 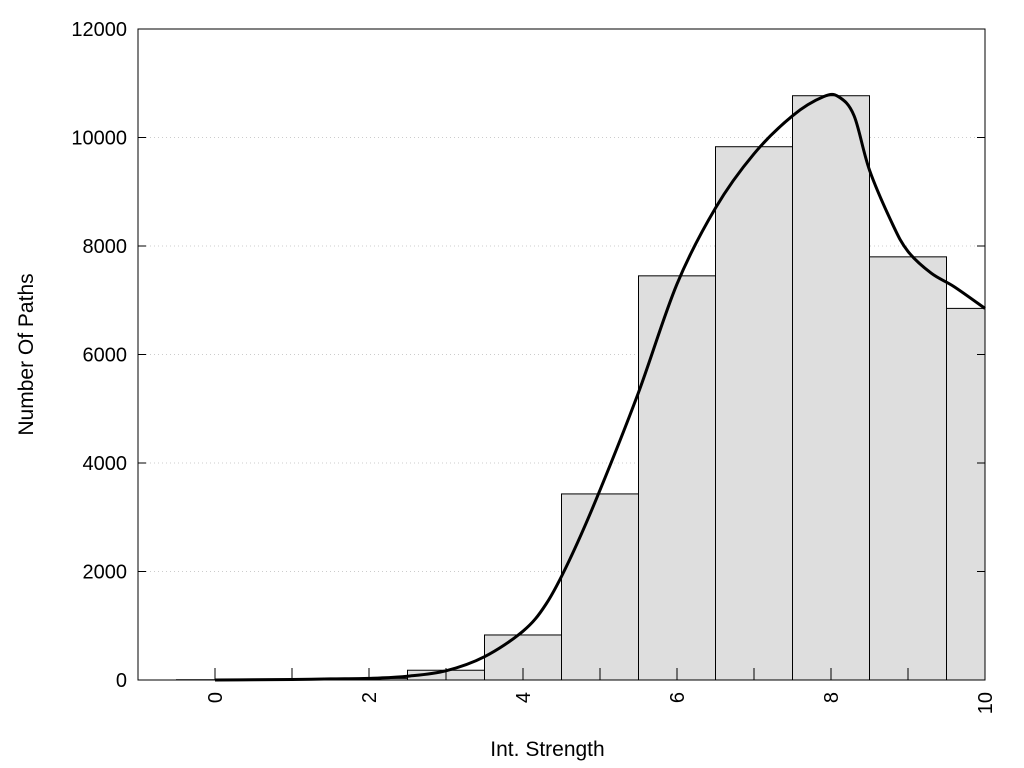 What do you see at coordinates (547, 749) in the screenshot?
I see `x-axis-title: Int. Strength` at bounding box center [547, 749].